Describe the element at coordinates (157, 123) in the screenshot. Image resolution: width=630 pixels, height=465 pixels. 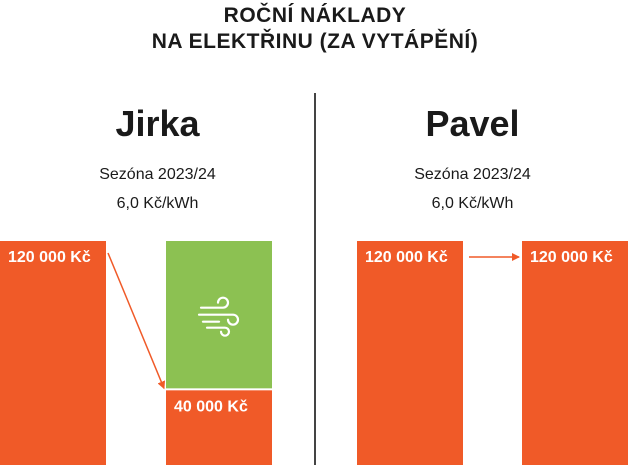
I see `panel-name-jirka: Jirka` at that location.